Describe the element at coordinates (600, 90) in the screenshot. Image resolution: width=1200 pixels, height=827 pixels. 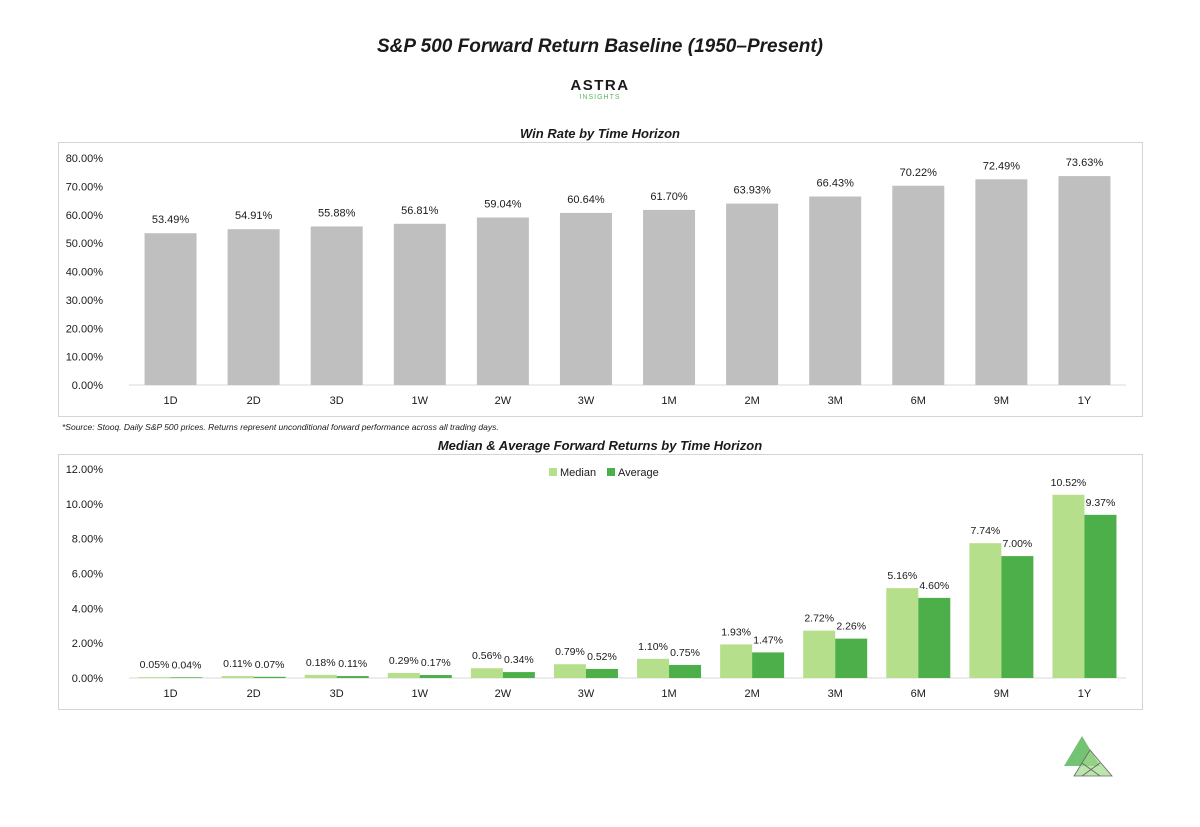
I see `brand-logo: ASTRA INSIGHTS` at that location.